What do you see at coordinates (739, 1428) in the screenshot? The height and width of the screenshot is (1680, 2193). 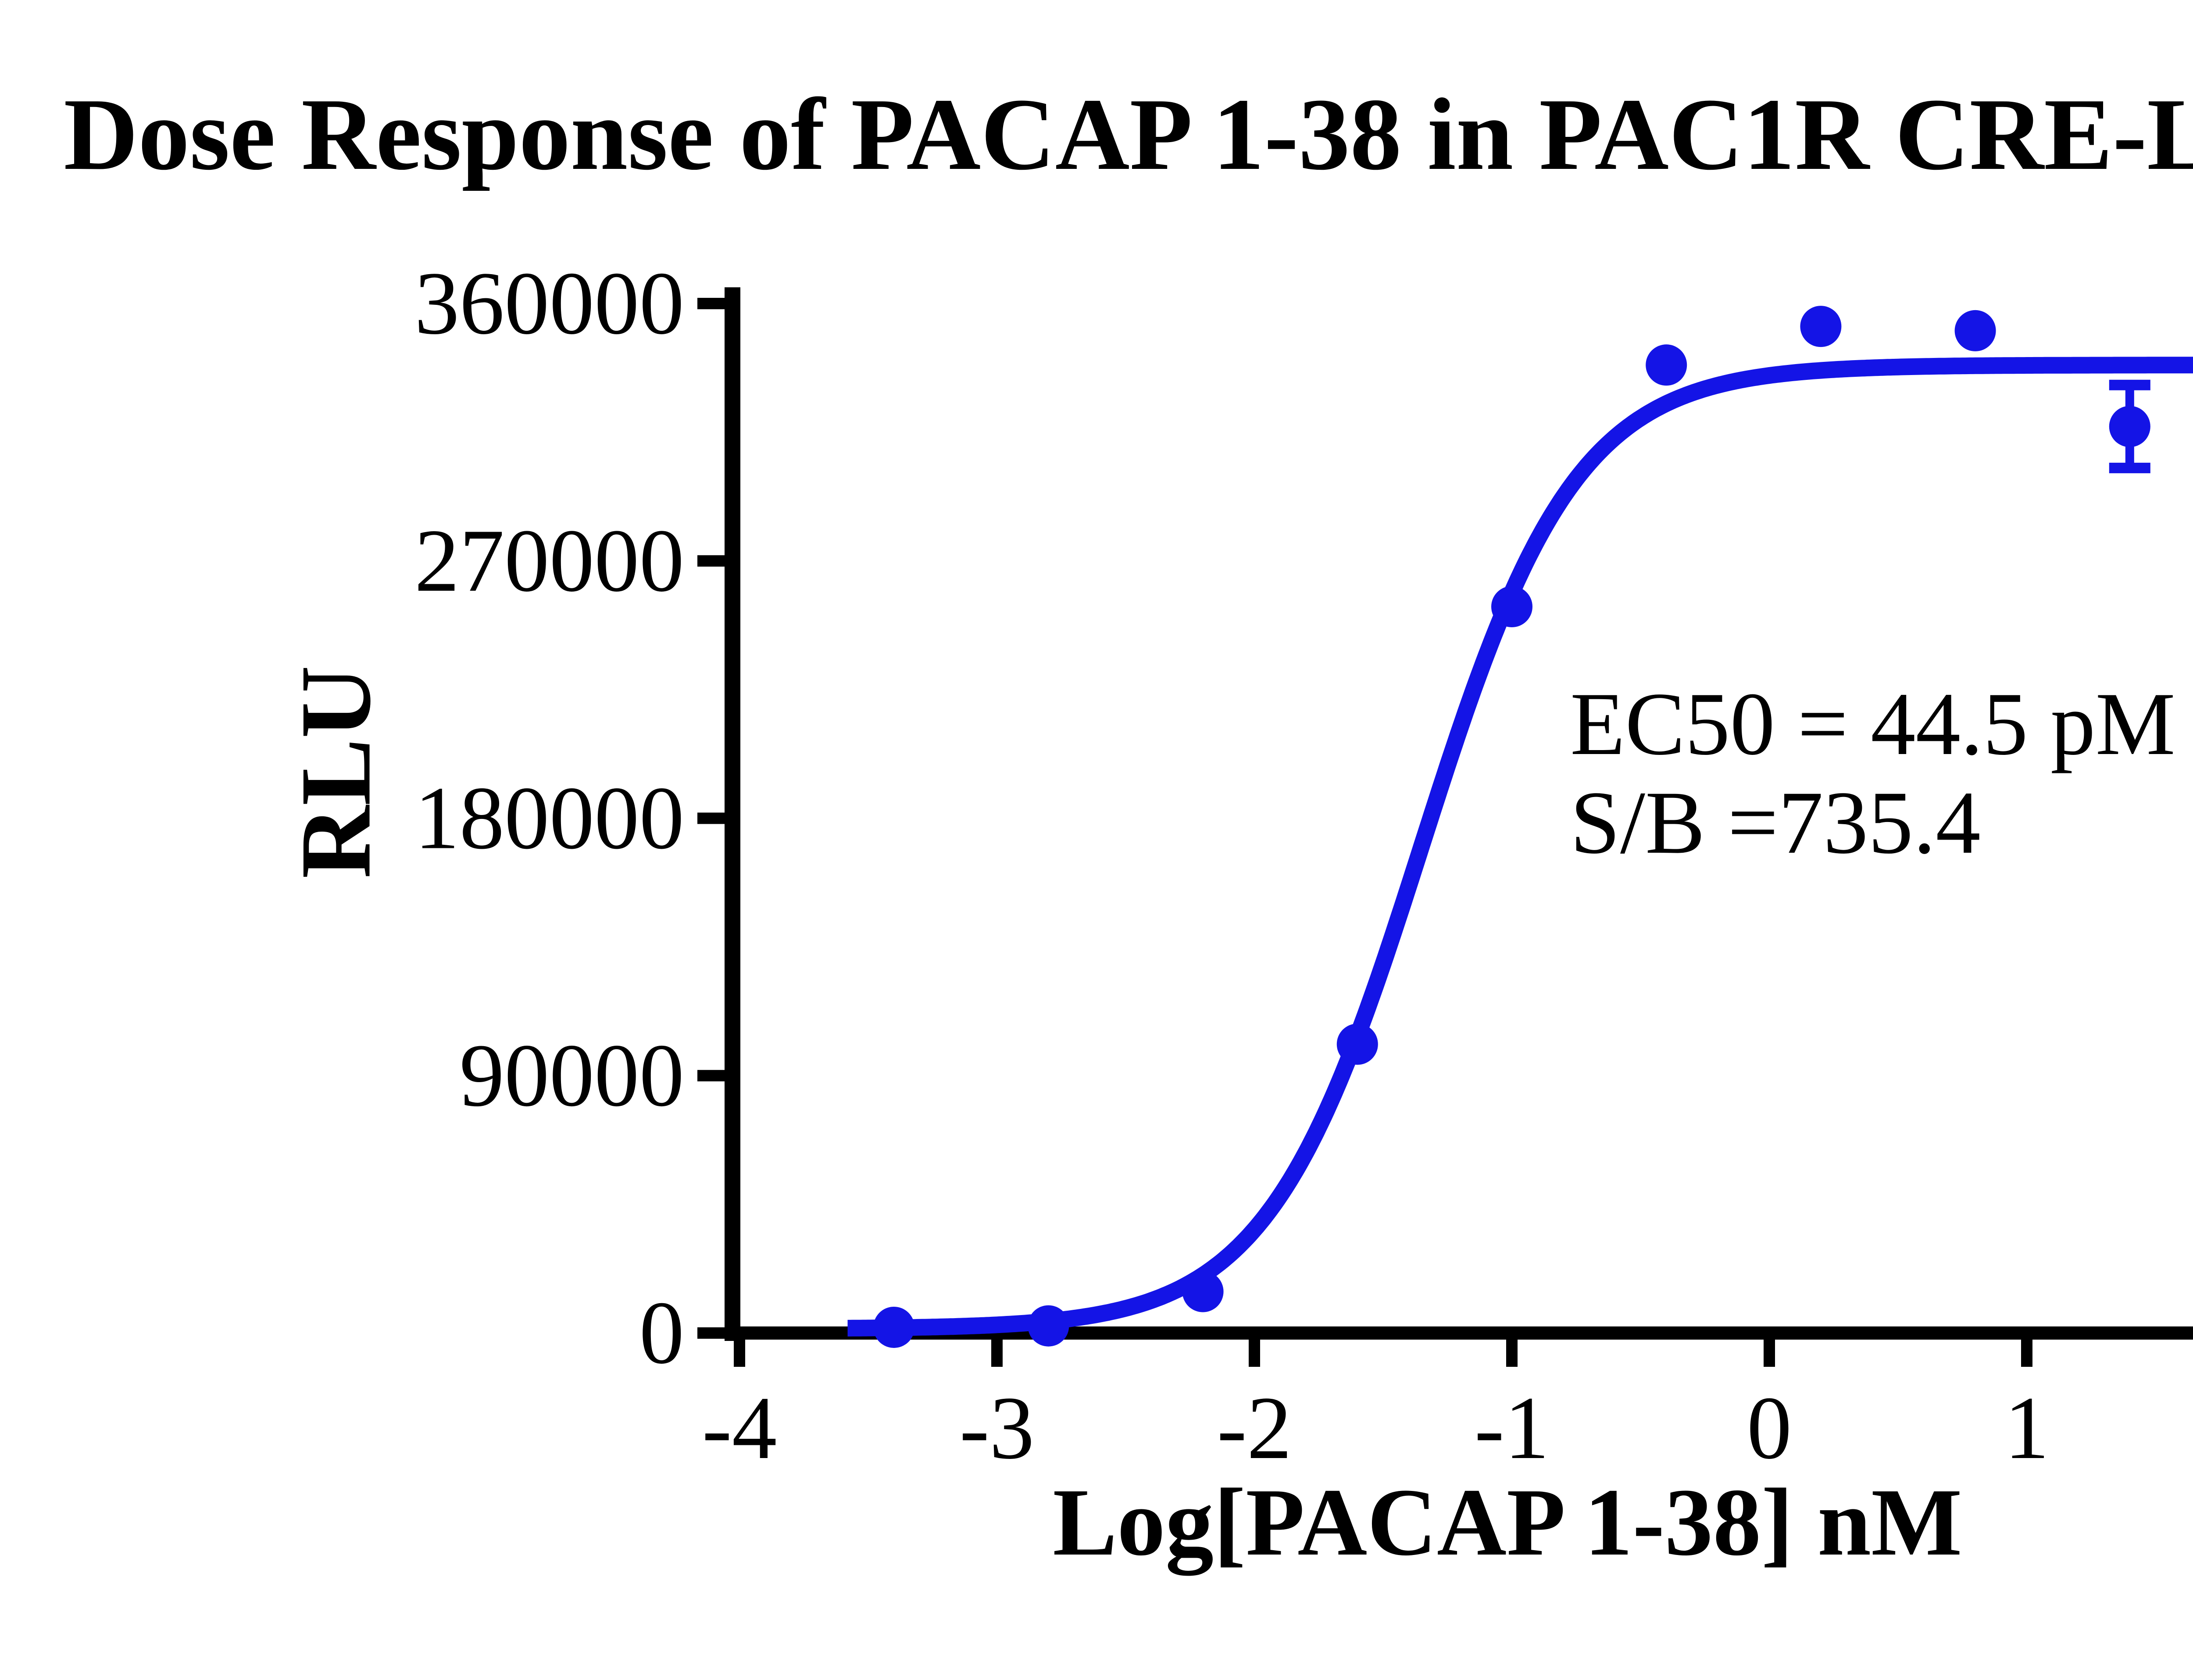 I see `x-tick-label: -4` at bounding box center [739, 1428].